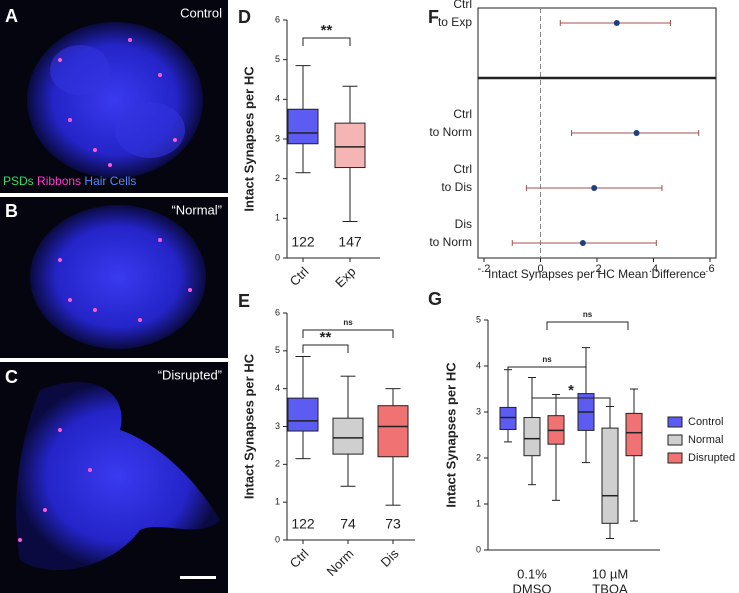 The image size is (739, 593). Describe the element at coordinates (244, 17) in the screenshot. I see `panel-letter: D` at that location.